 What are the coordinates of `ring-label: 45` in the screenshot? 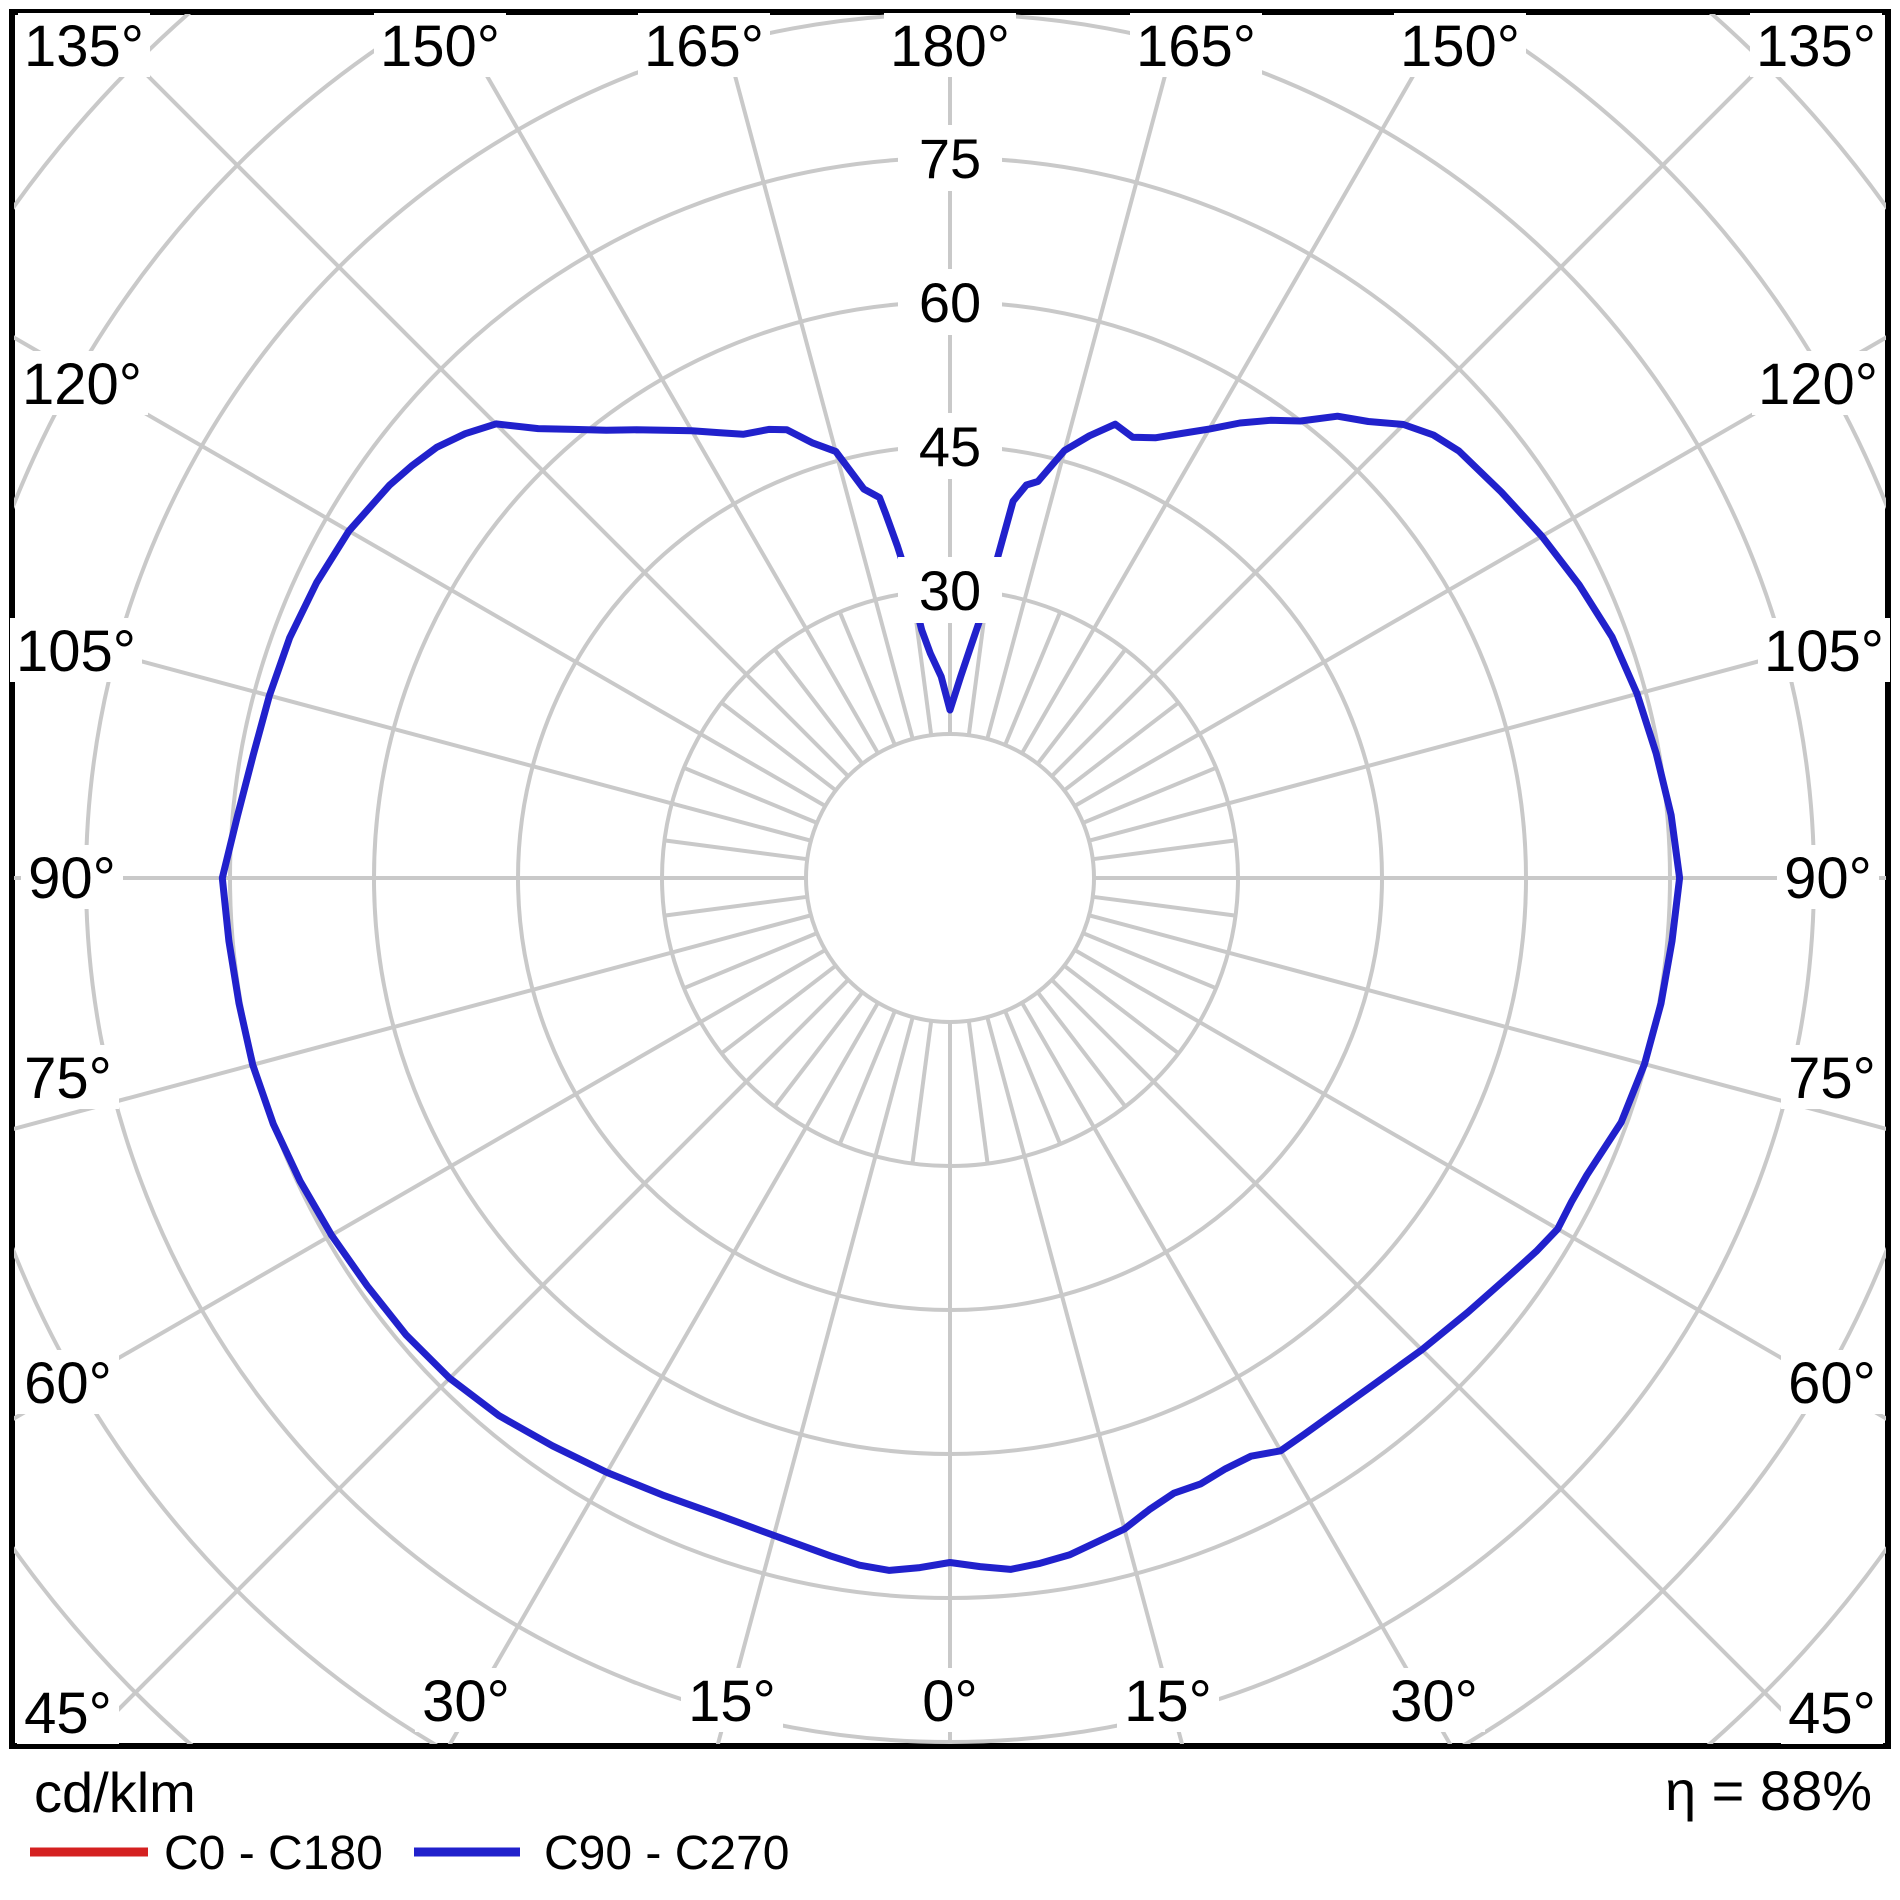 It's located at (950, 446).